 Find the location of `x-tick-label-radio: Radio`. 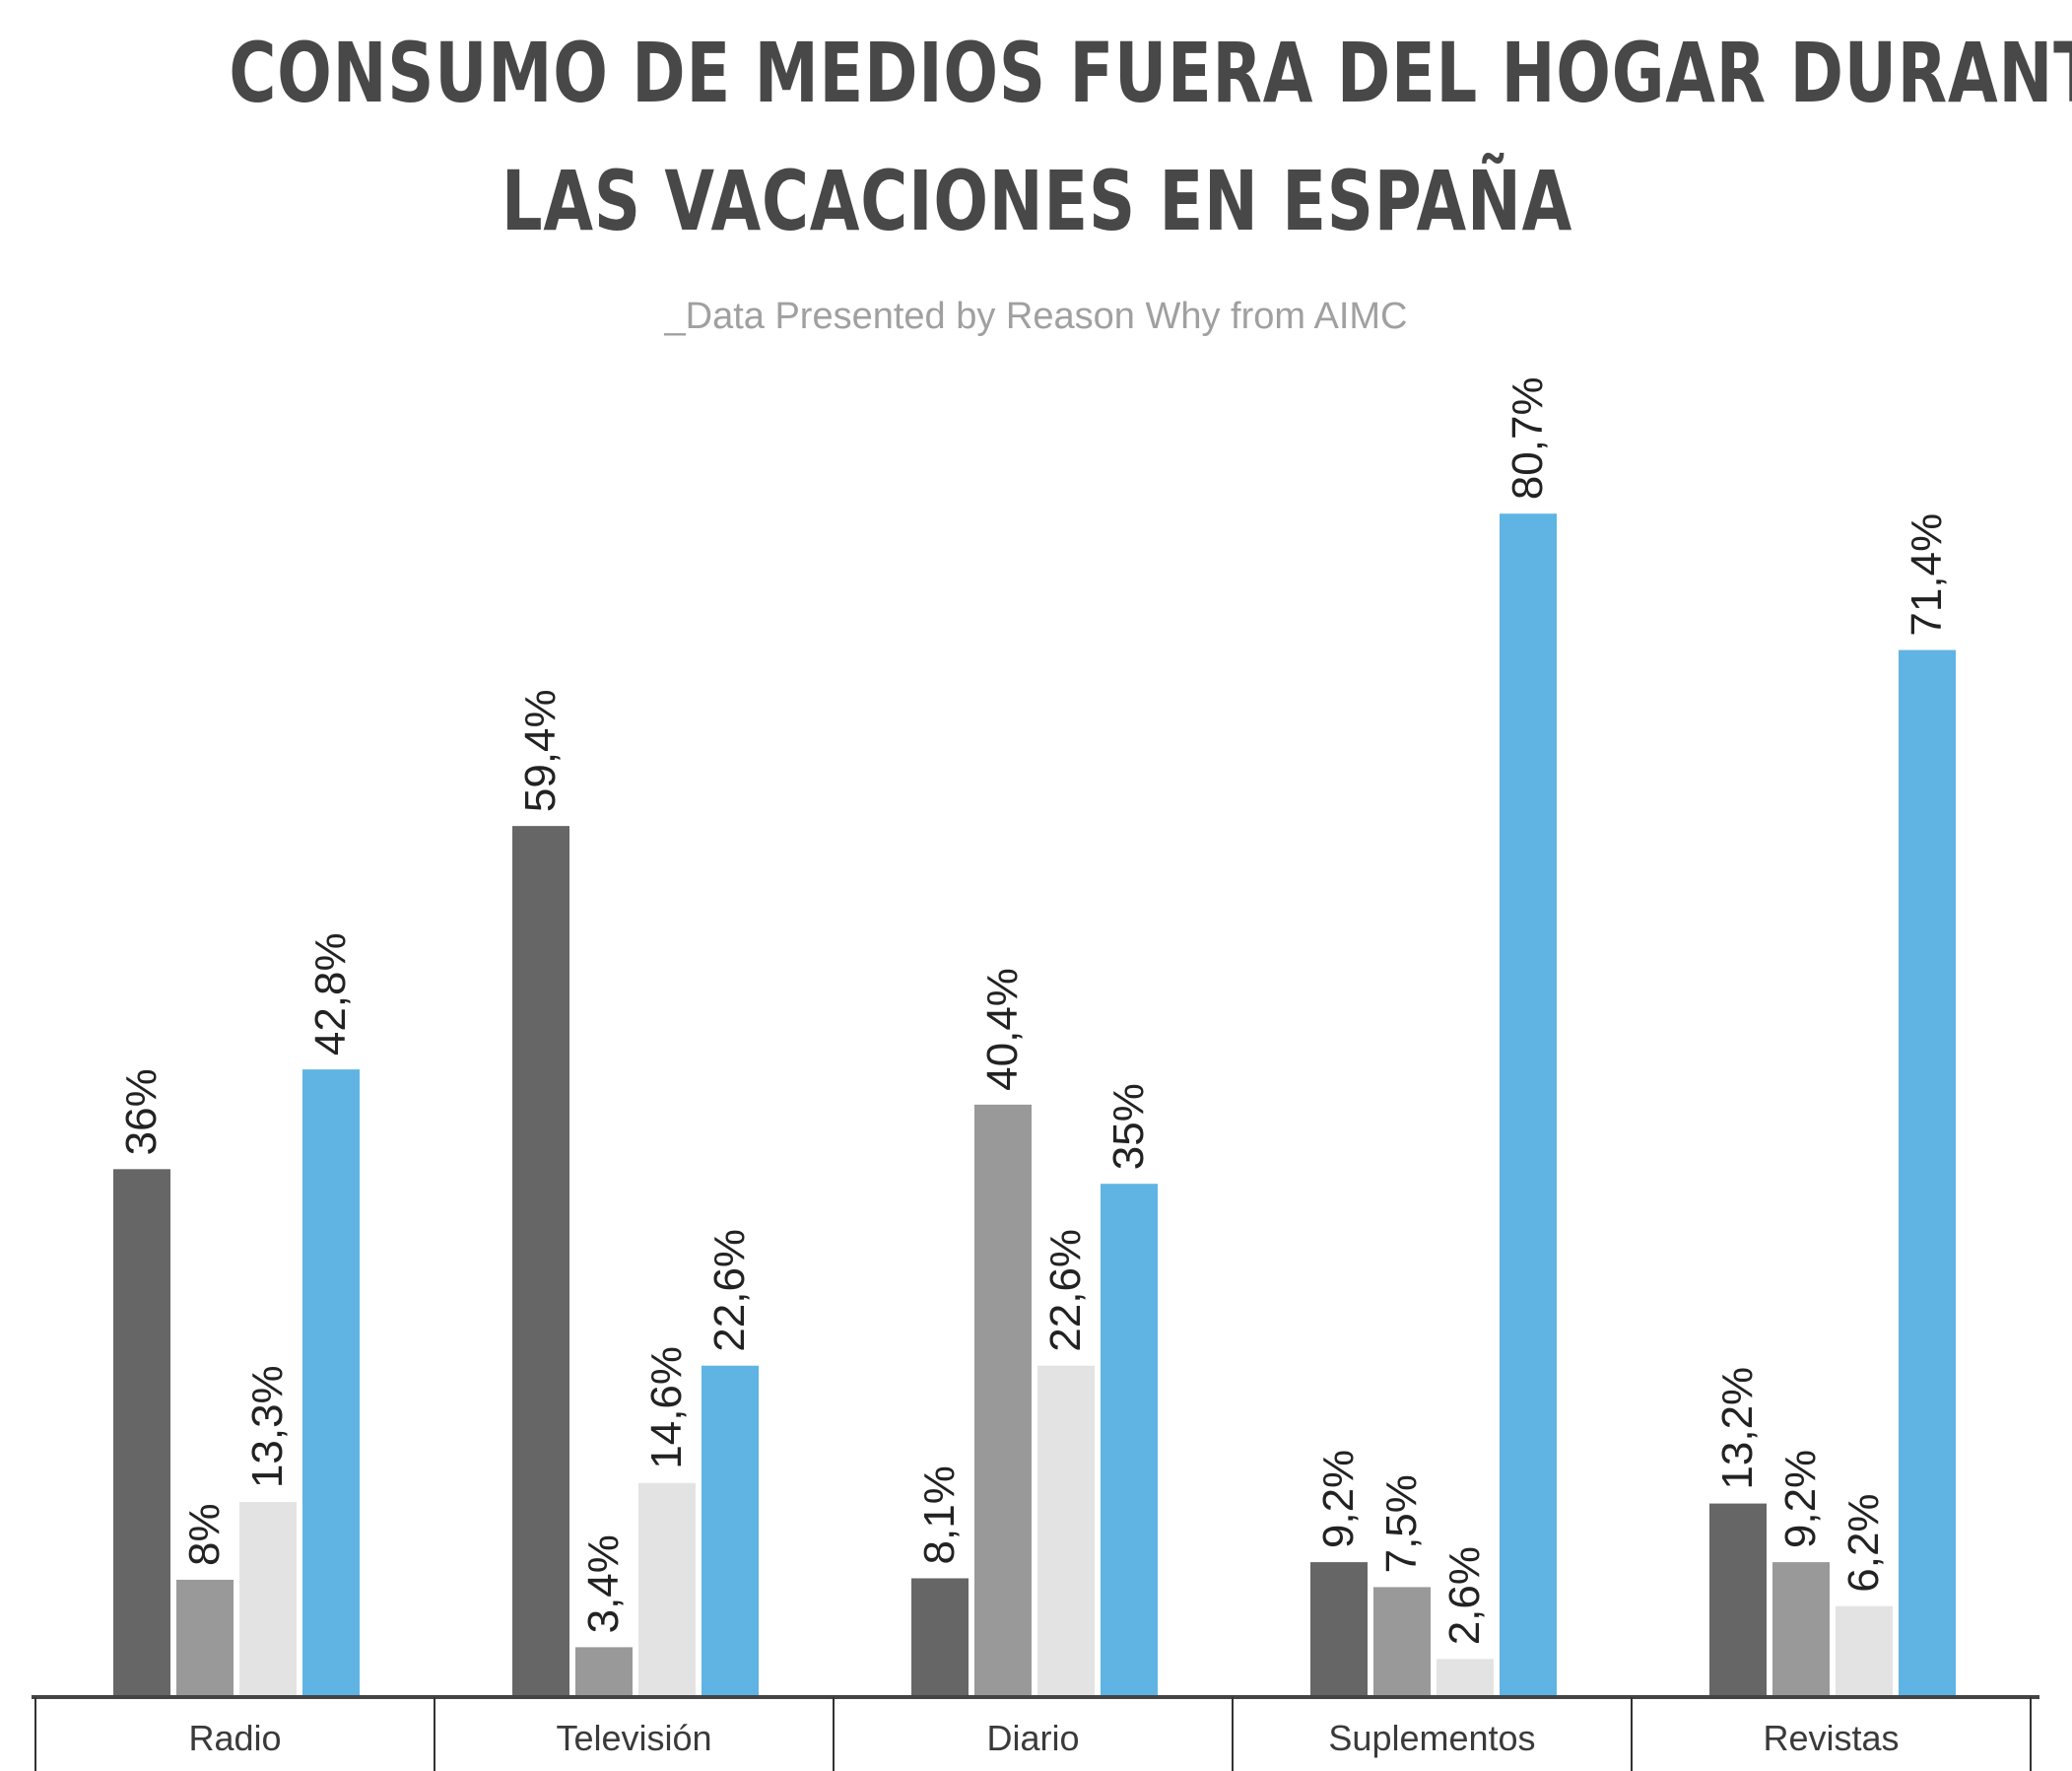

x-tick-label-radio: Radio is located at coordinates (235, 1738).